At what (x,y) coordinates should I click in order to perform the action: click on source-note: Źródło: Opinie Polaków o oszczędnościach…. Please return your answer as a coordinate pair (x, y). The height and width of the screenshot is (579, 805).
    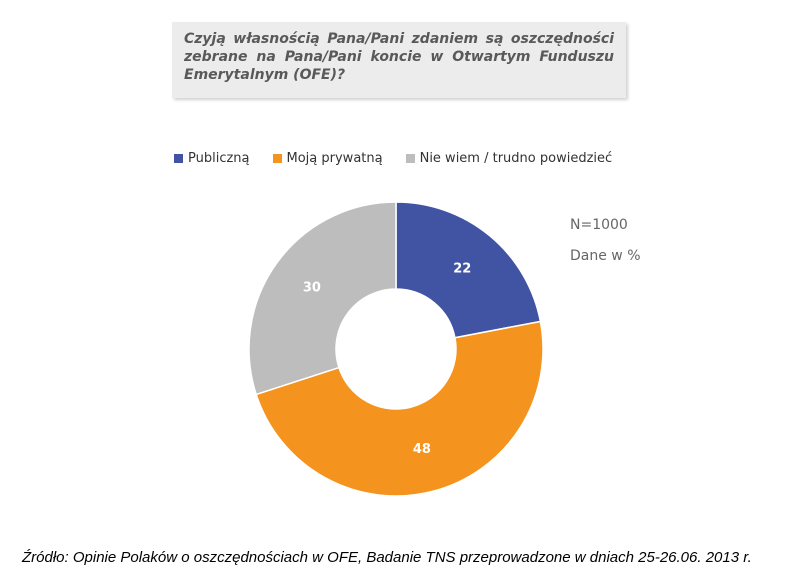
    Looking at the image, I should click on (387, 557).